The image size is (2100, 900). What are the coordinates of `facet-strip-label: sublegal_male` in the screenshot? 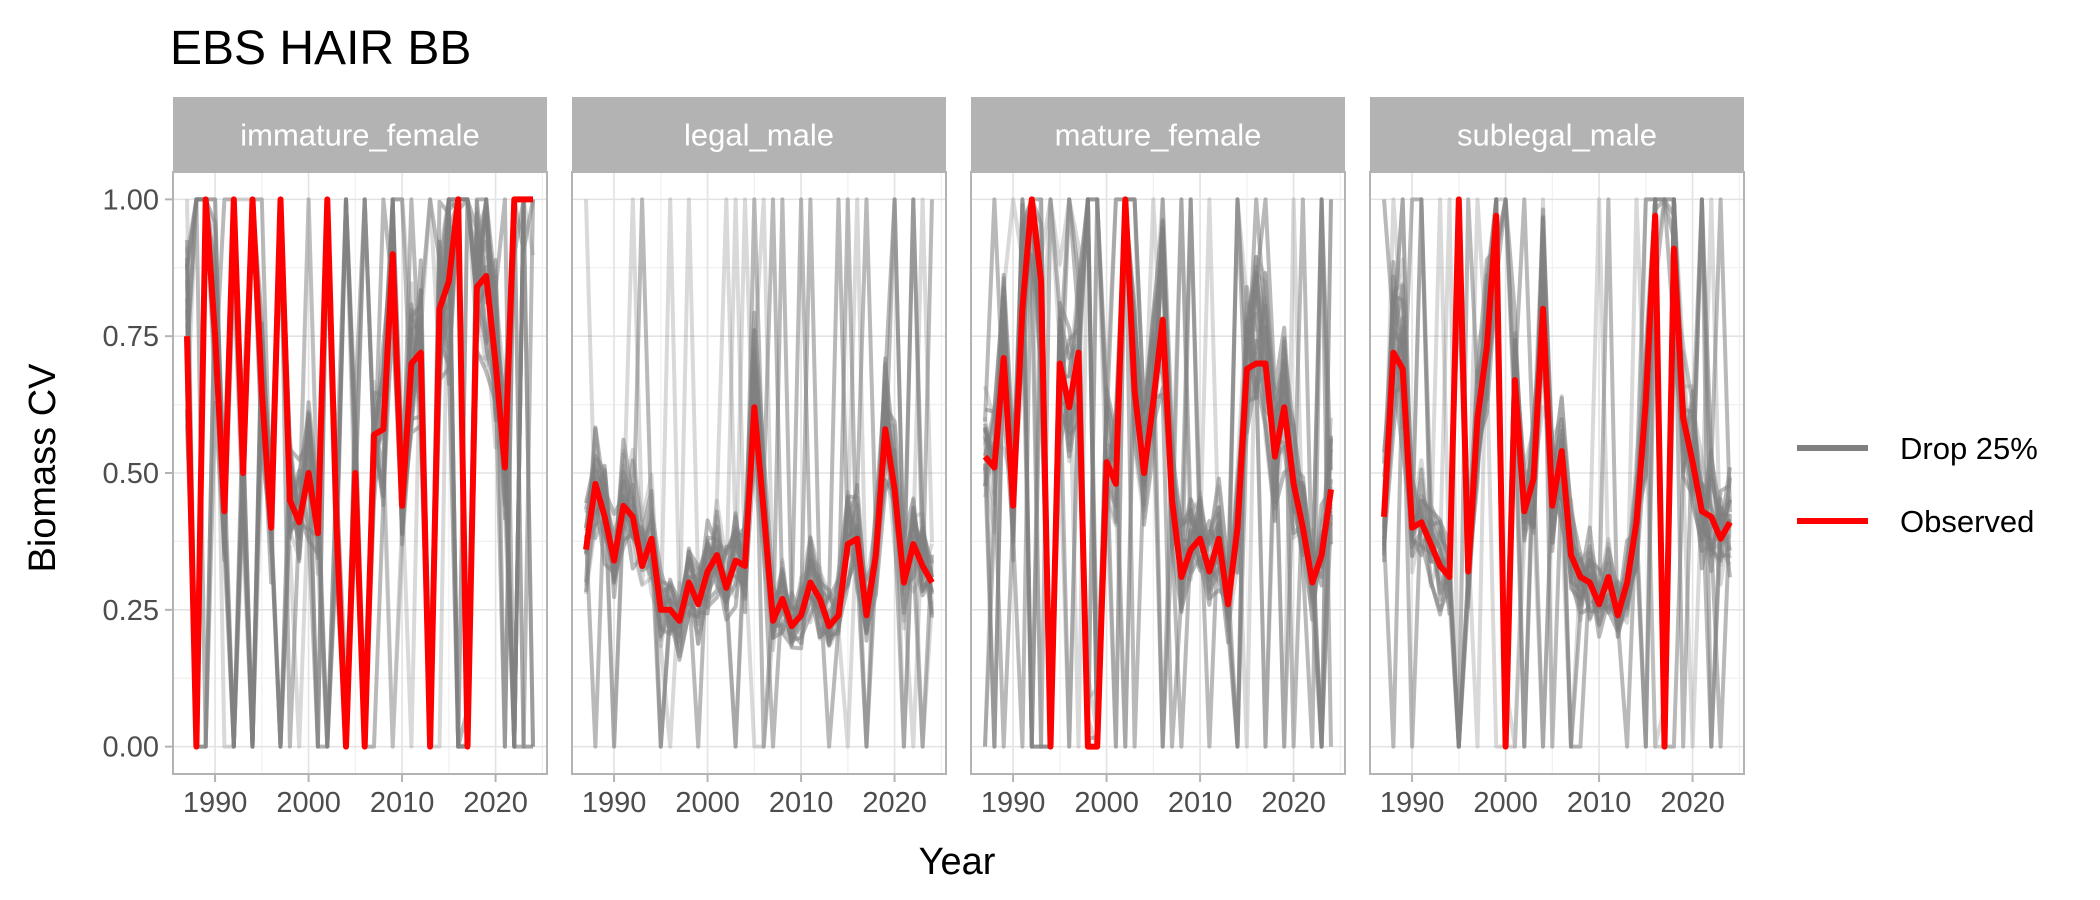 It's located at (1557, 135).